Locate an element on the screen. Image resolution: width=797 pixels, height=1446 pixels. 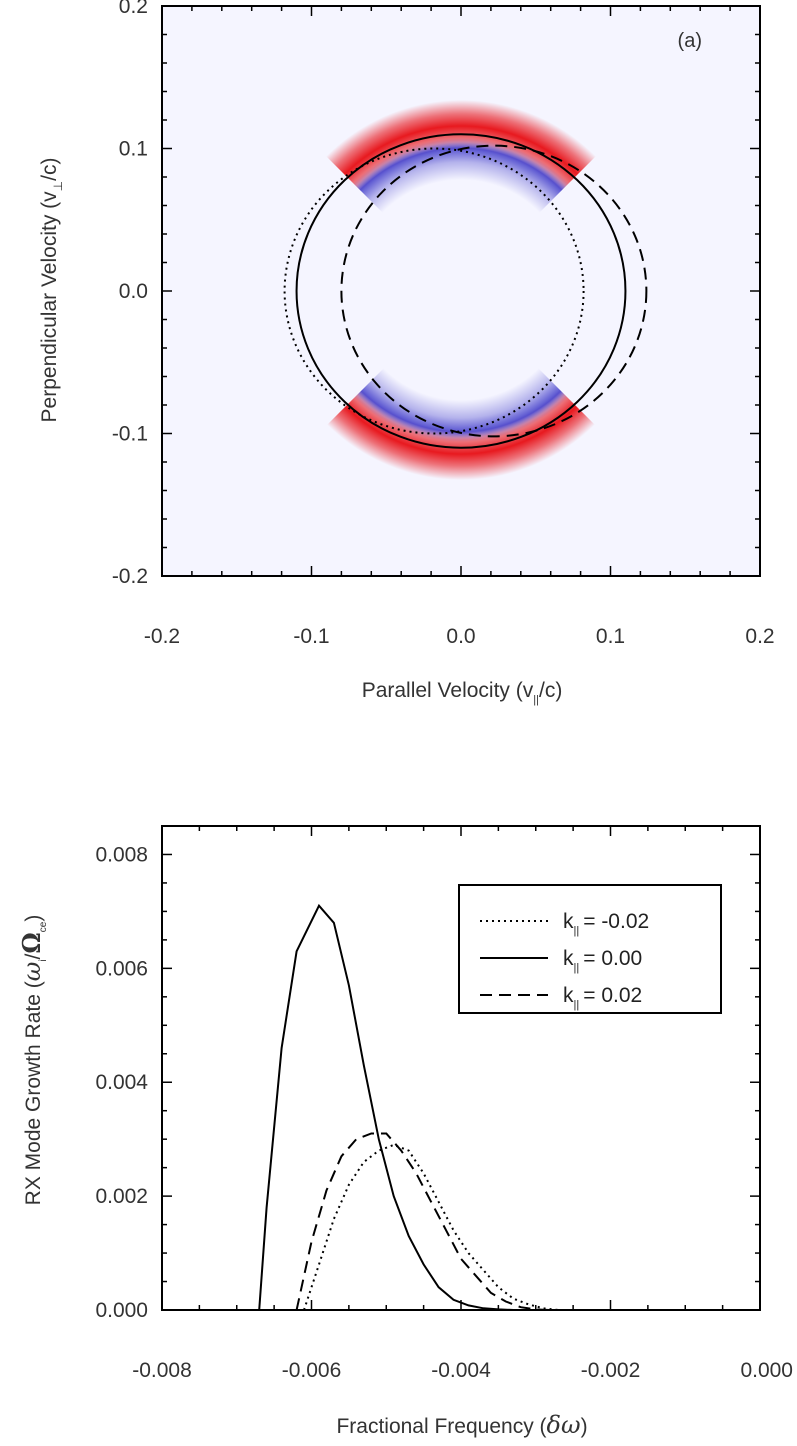
y-tick-label: 0.008 is located at coordinates (121, 854).